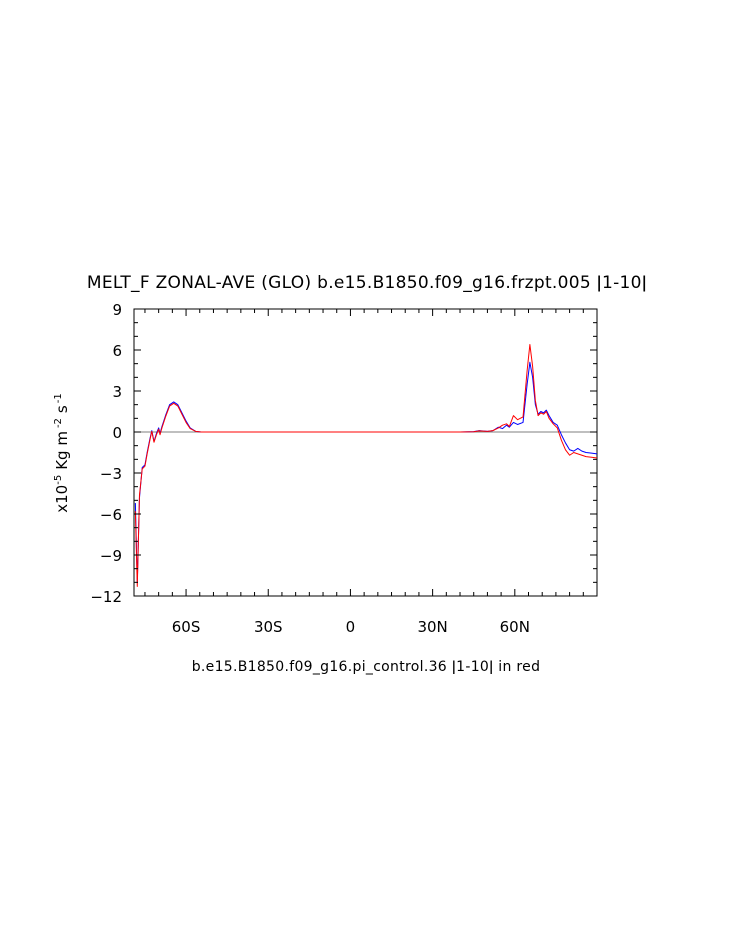 The height and width of the screenshot is (945, 733). What do you see at coordinates (62, 409) in the screenshot?
I see `y-axis-label-time-unit: s` at bounding box center [62, 409].